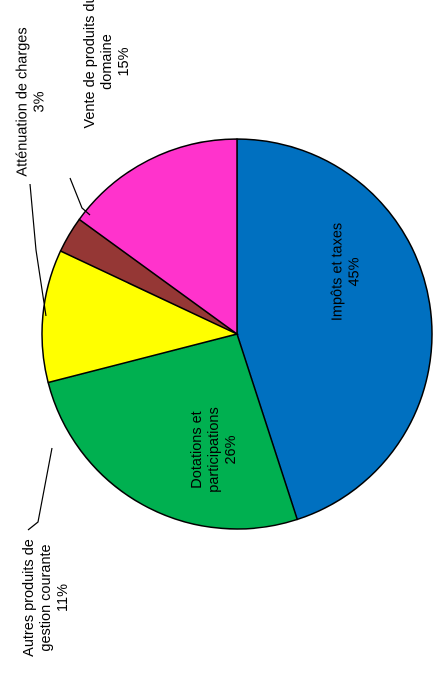 This screenshot has height=680, width=436. I want to click on slice-name-label: gestion courante, so click(46, 597).